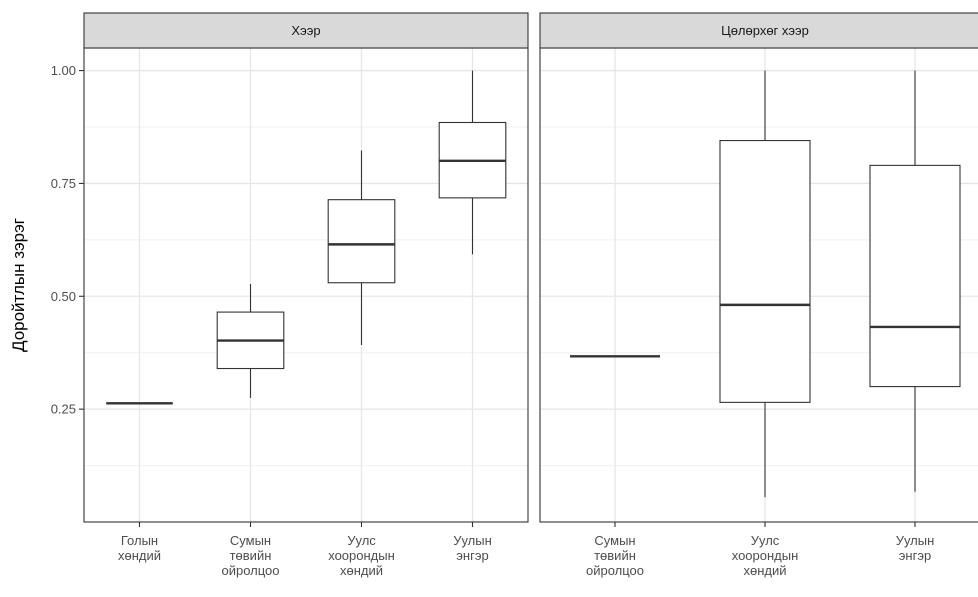  What do you see at coordinates (765, 30) in the screenshot?
I see `strip-label: Цөлөрхөг хээр` at bounding box center [765, 30].